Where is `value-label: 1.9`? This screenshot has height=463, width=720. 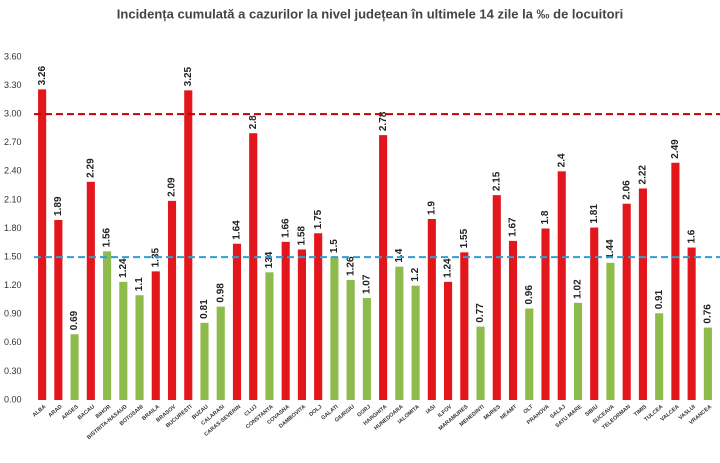
value-label: 1.9 is located at coordinates (431, 208).